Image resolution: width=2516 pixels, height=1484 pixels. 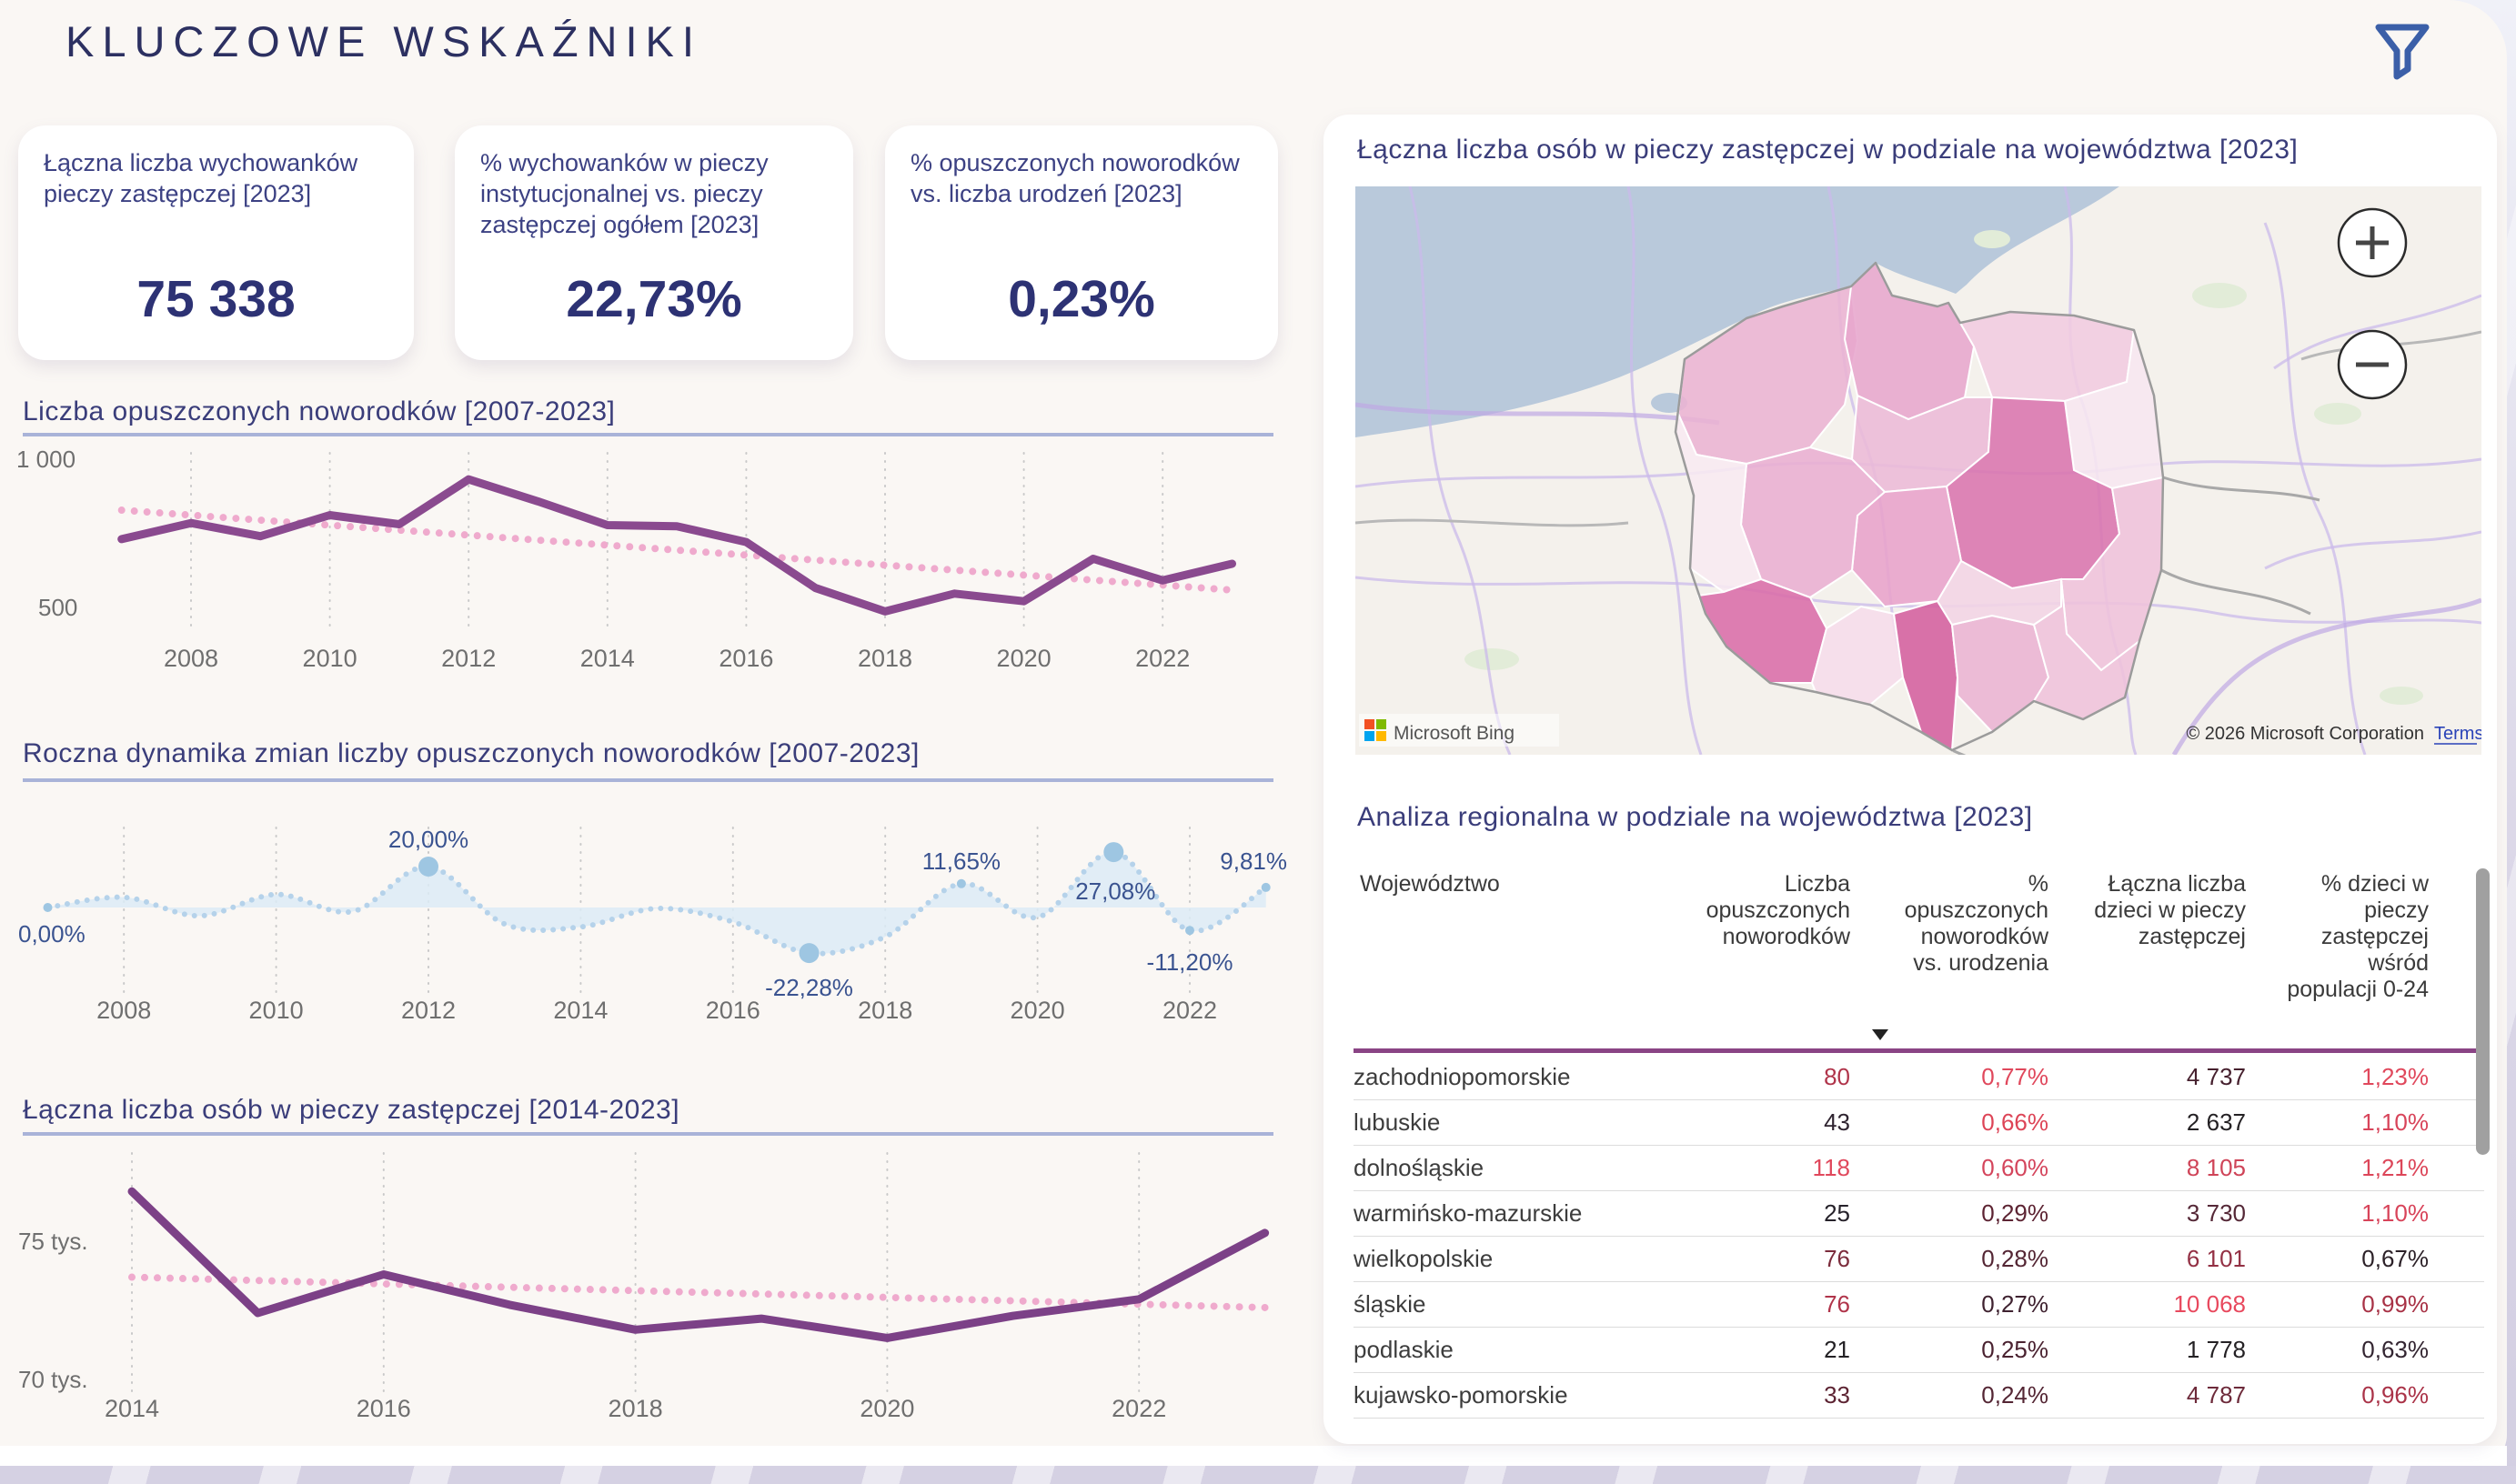 I want to click on table-row: podlaskie 21 0,25% 1 778 0,63%, so click(x=1919, y=1350).